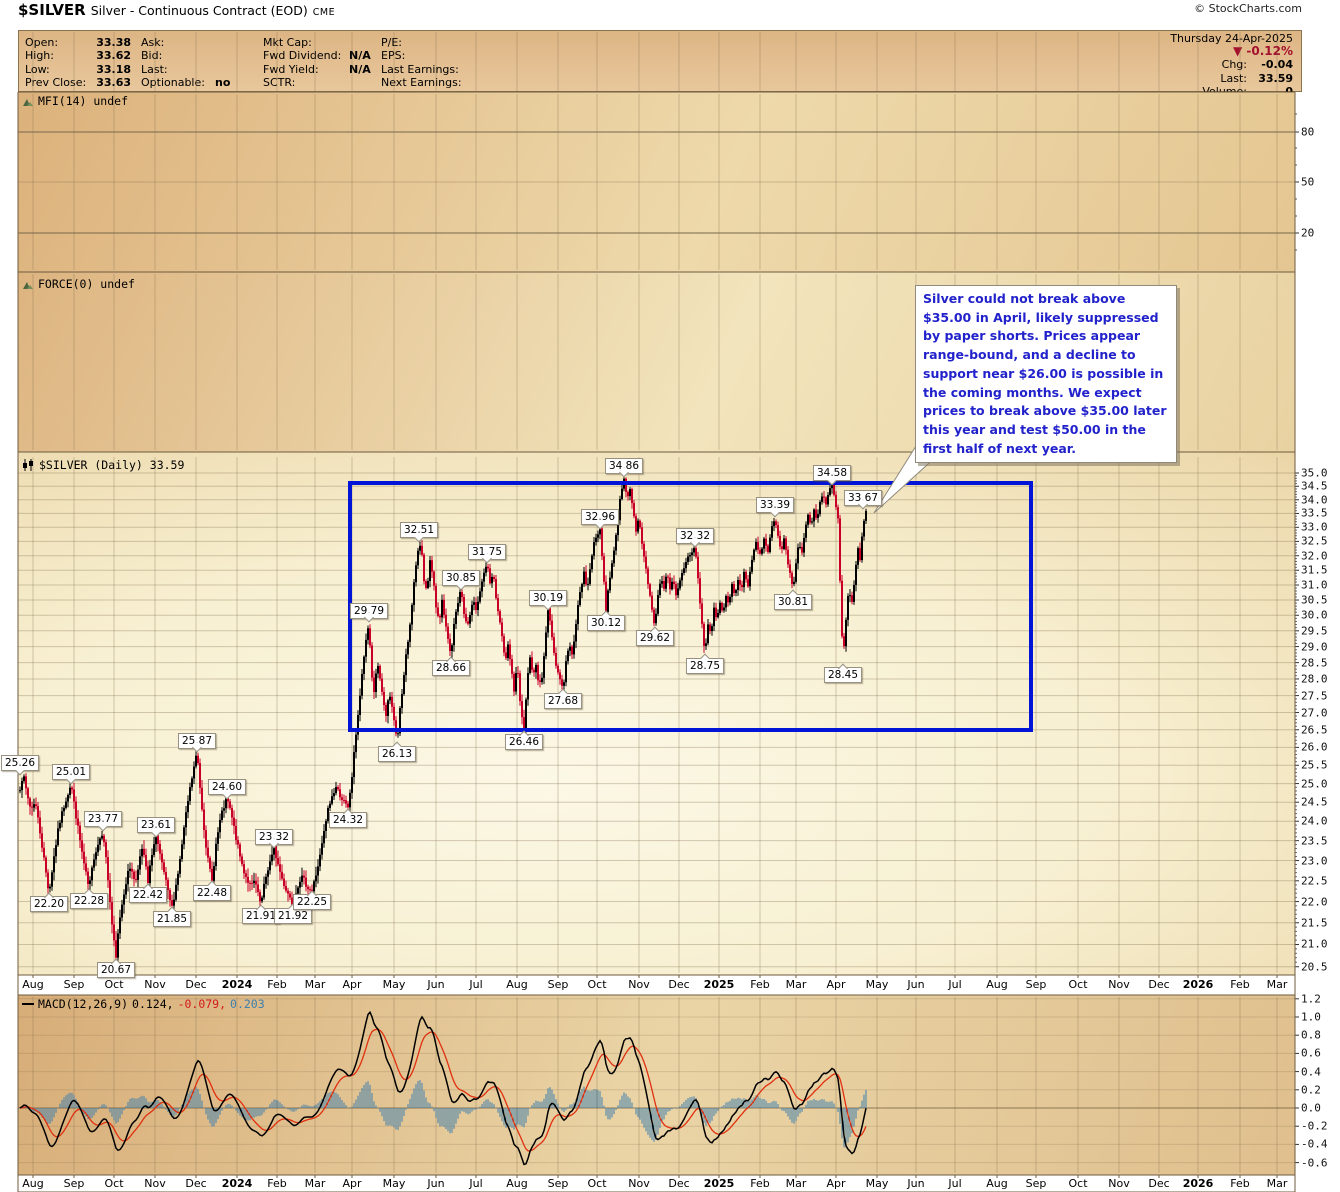 This screenshot has height=1192, width=1340. What do you see at coordinates (152, 56) in the screenshot?
I see `bid-label: Bid:` at bounding box center [152, 56].